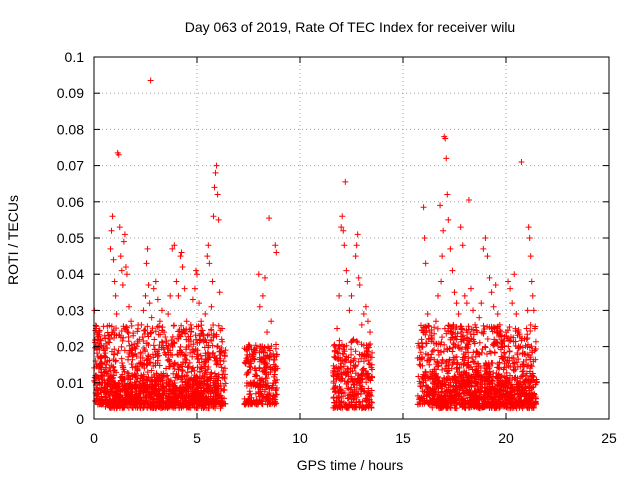 This screenshot has width=640, height=480. I want to click on y-tick-label: 0.03, so click(70, 310).